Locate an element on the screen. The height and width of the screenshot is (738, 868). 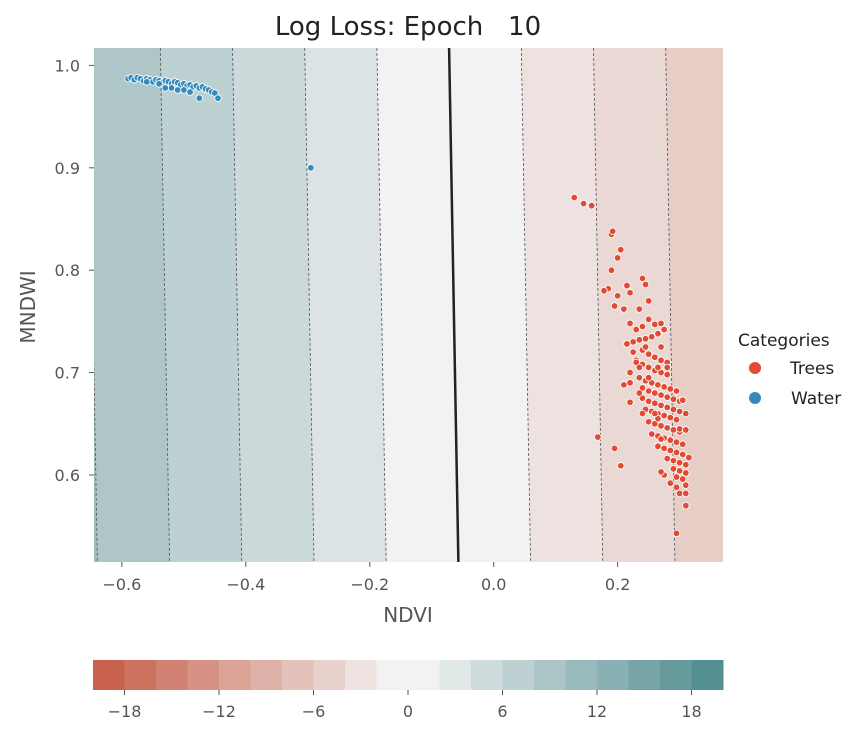
legend-label-water: Water is located at coordinates (816, 399).